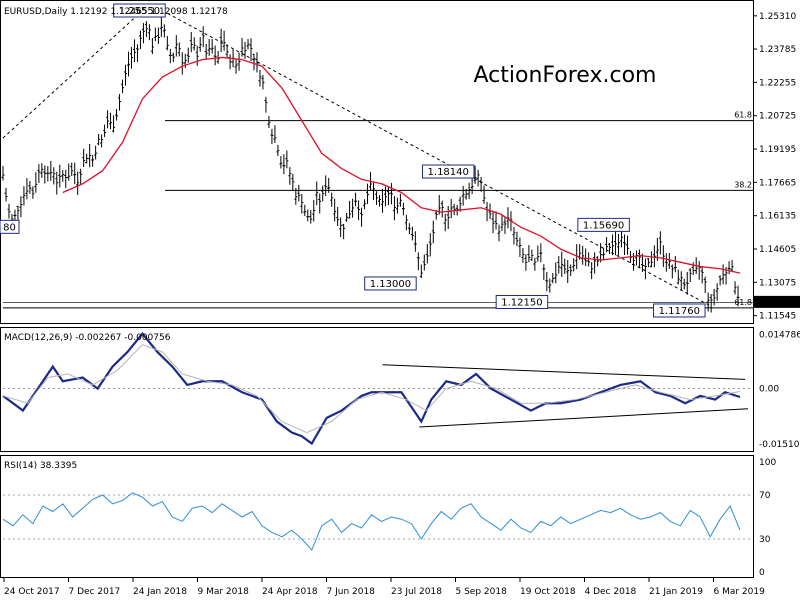 The width and height of the screenshot is (800, 600). Describe the element at coordinates (611, 592) in the screenshot. I see `x-tick-label: 4 Dec 2018` at that location.